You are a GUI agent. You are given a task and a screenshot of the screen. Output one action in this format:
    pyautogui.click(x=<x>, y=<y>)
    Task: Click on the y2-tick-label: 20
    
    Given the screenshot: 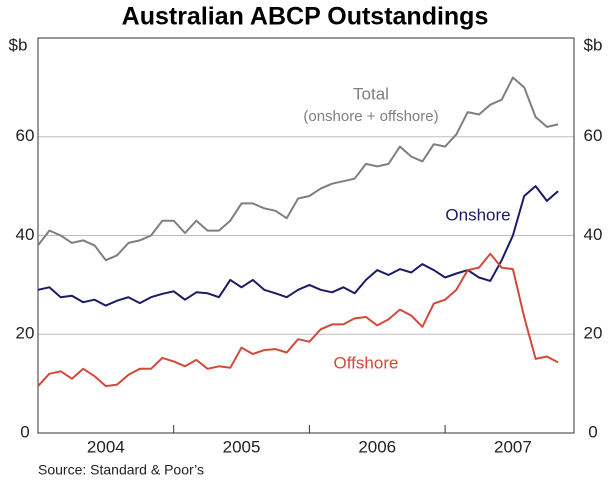 What is the action you would take?
    pyautogui.click(x=593, y=333)
    